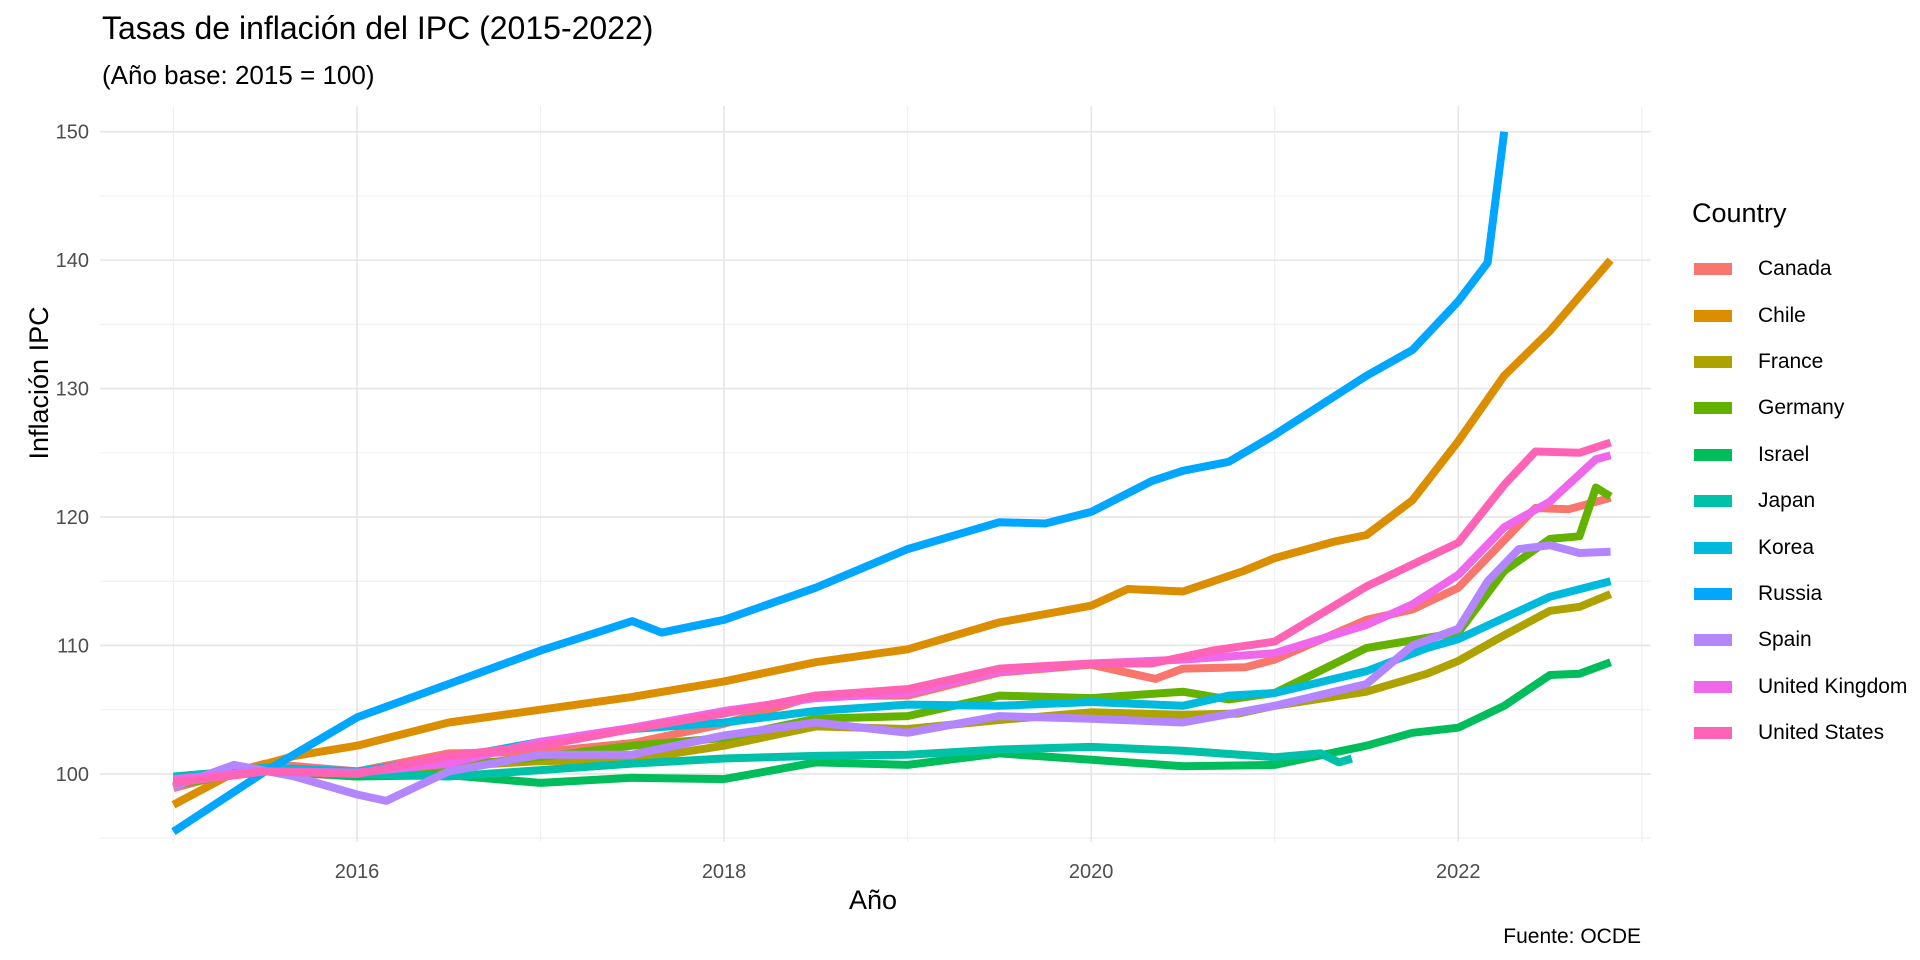 The height and width of the screenshot is (960, 1920). Describe the element at coordinates (1821, 733) in the screenshot. I see `legend-label: United States` at that location.